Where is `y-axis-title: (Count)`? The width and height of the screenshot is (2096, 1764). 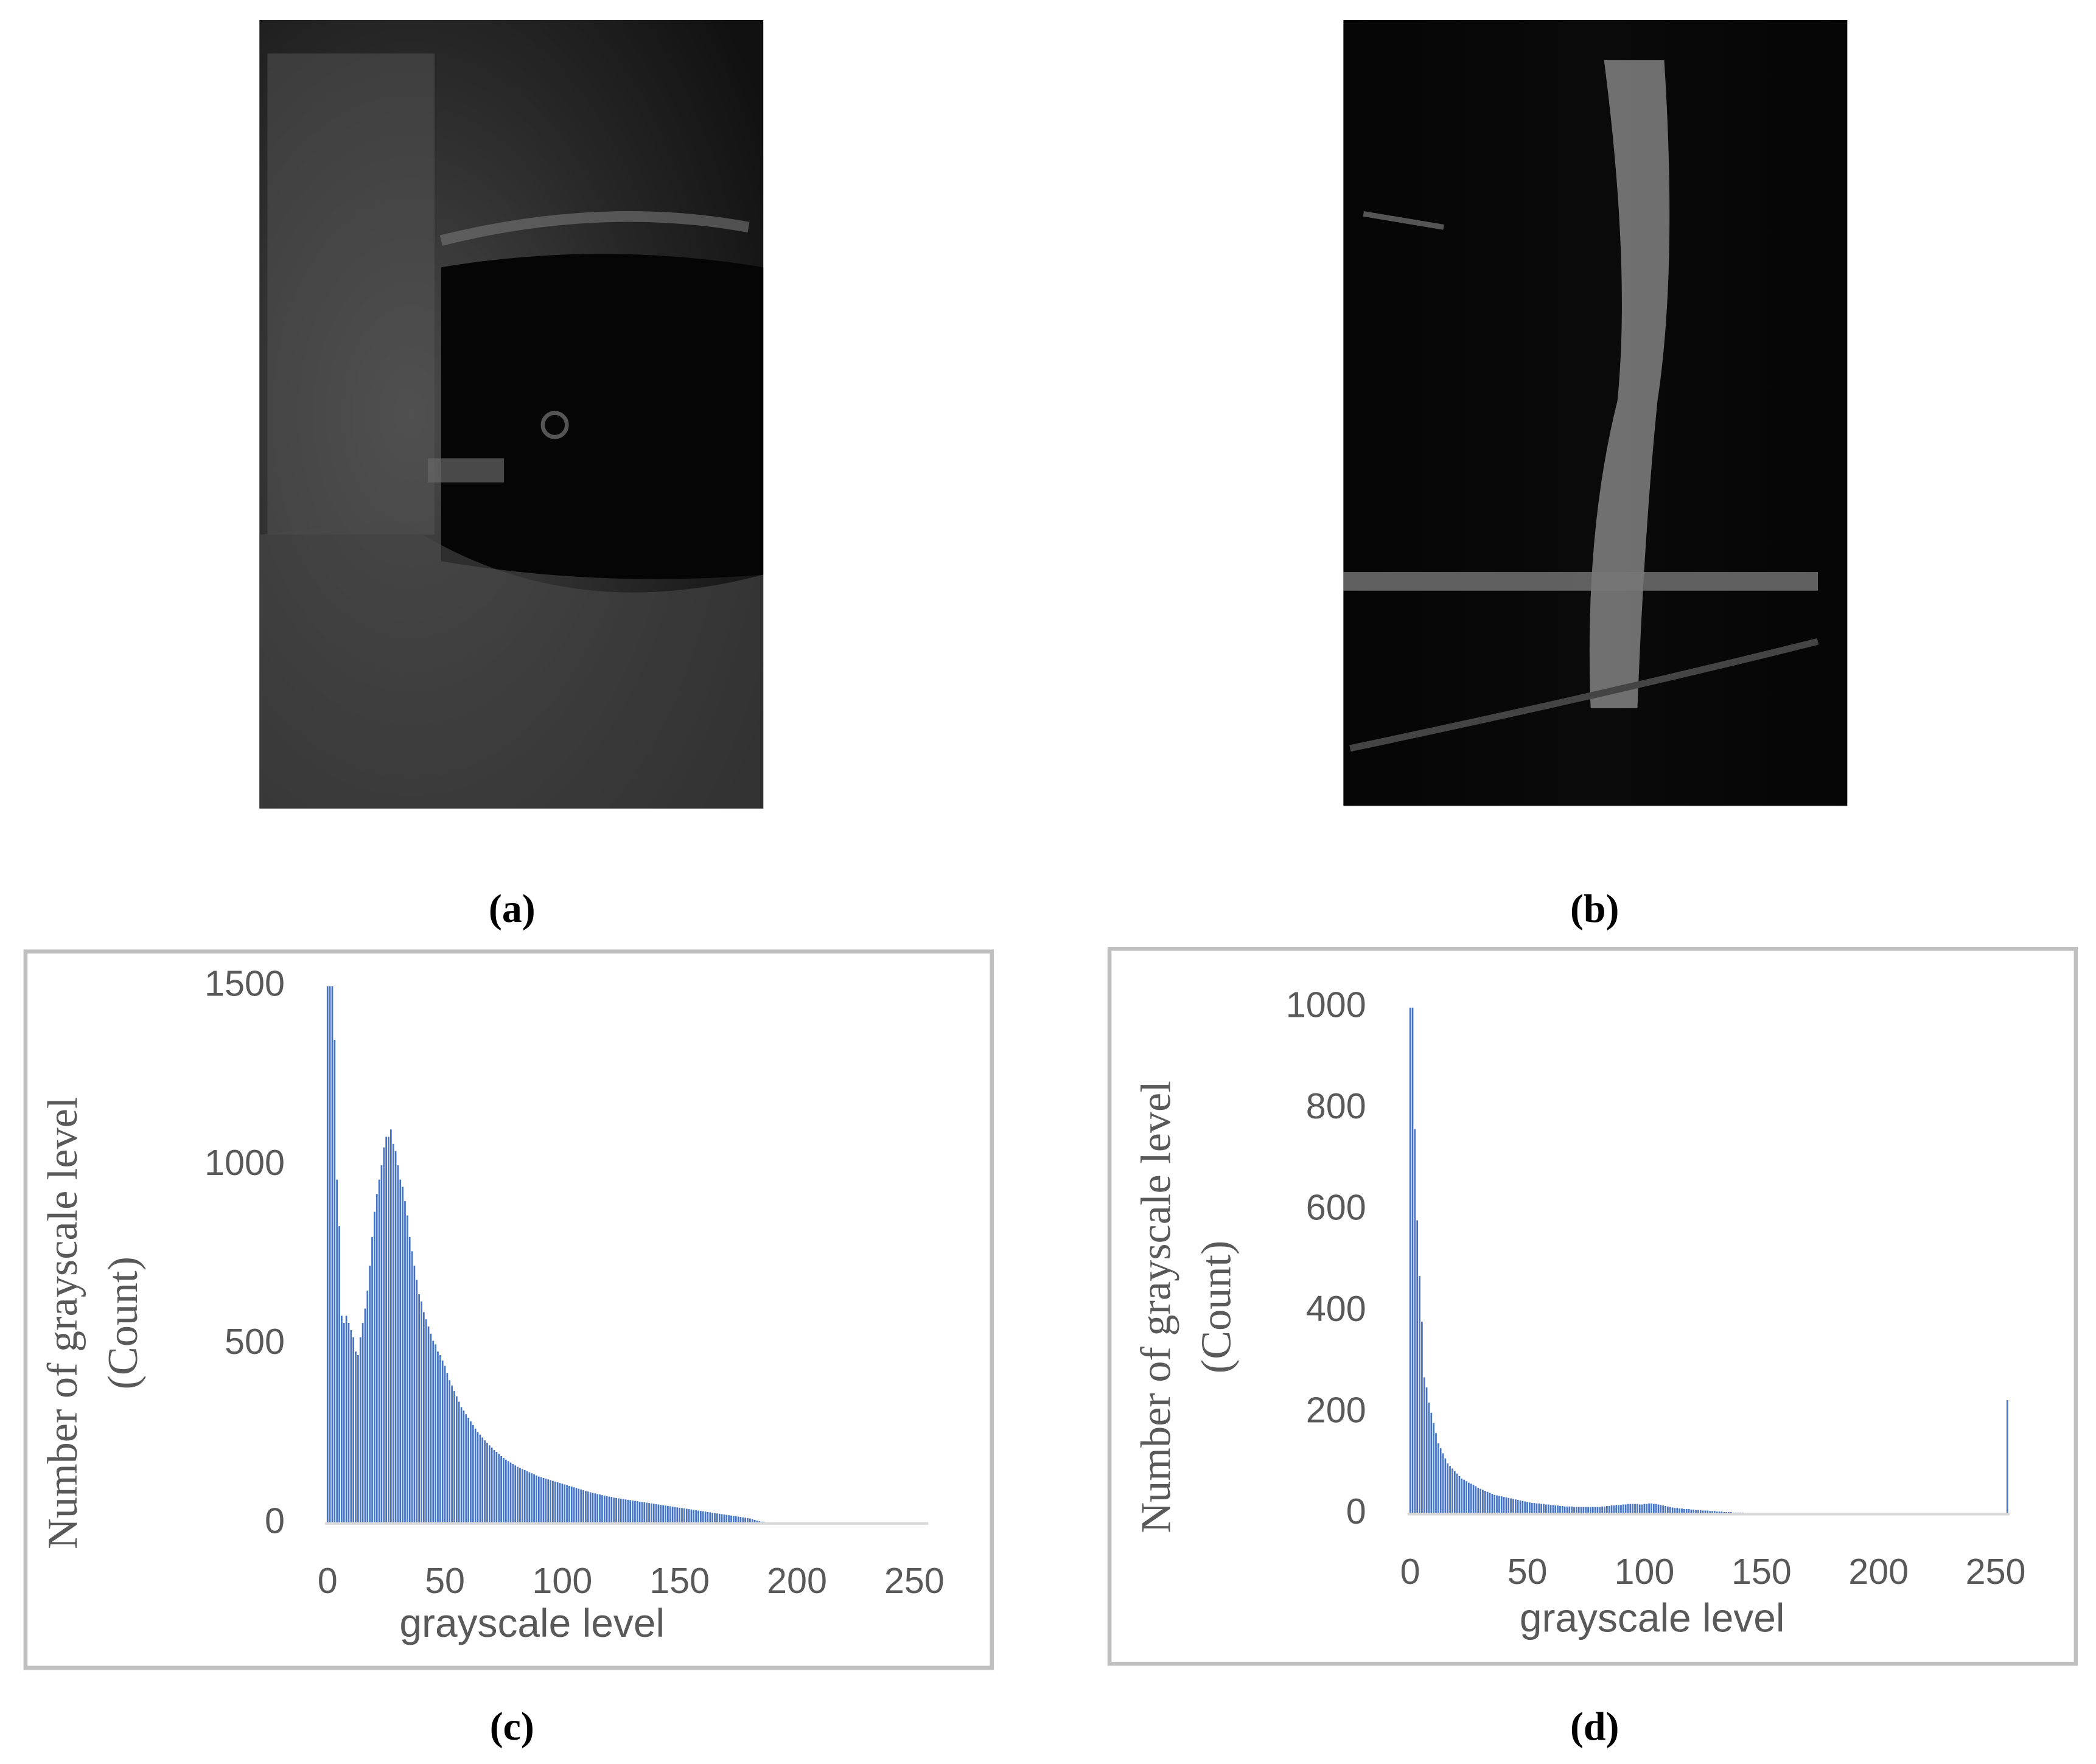 y-axis-title: (Count) is located at coordinates (123, 1323).